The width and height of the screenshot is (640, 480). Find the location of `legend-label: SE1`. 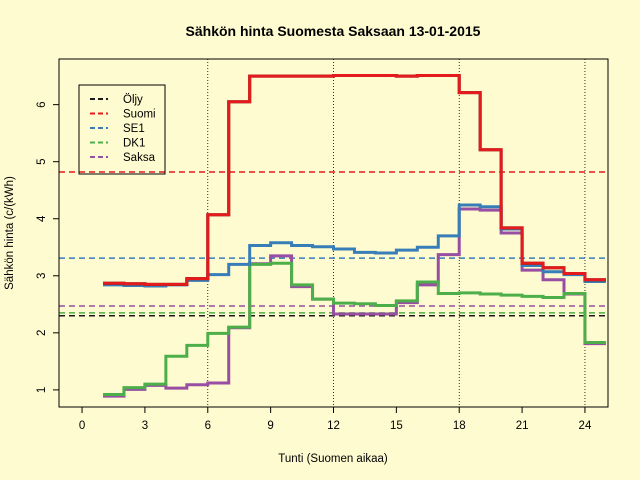

legend-label: SE1 is located at coordinates (134, 129).